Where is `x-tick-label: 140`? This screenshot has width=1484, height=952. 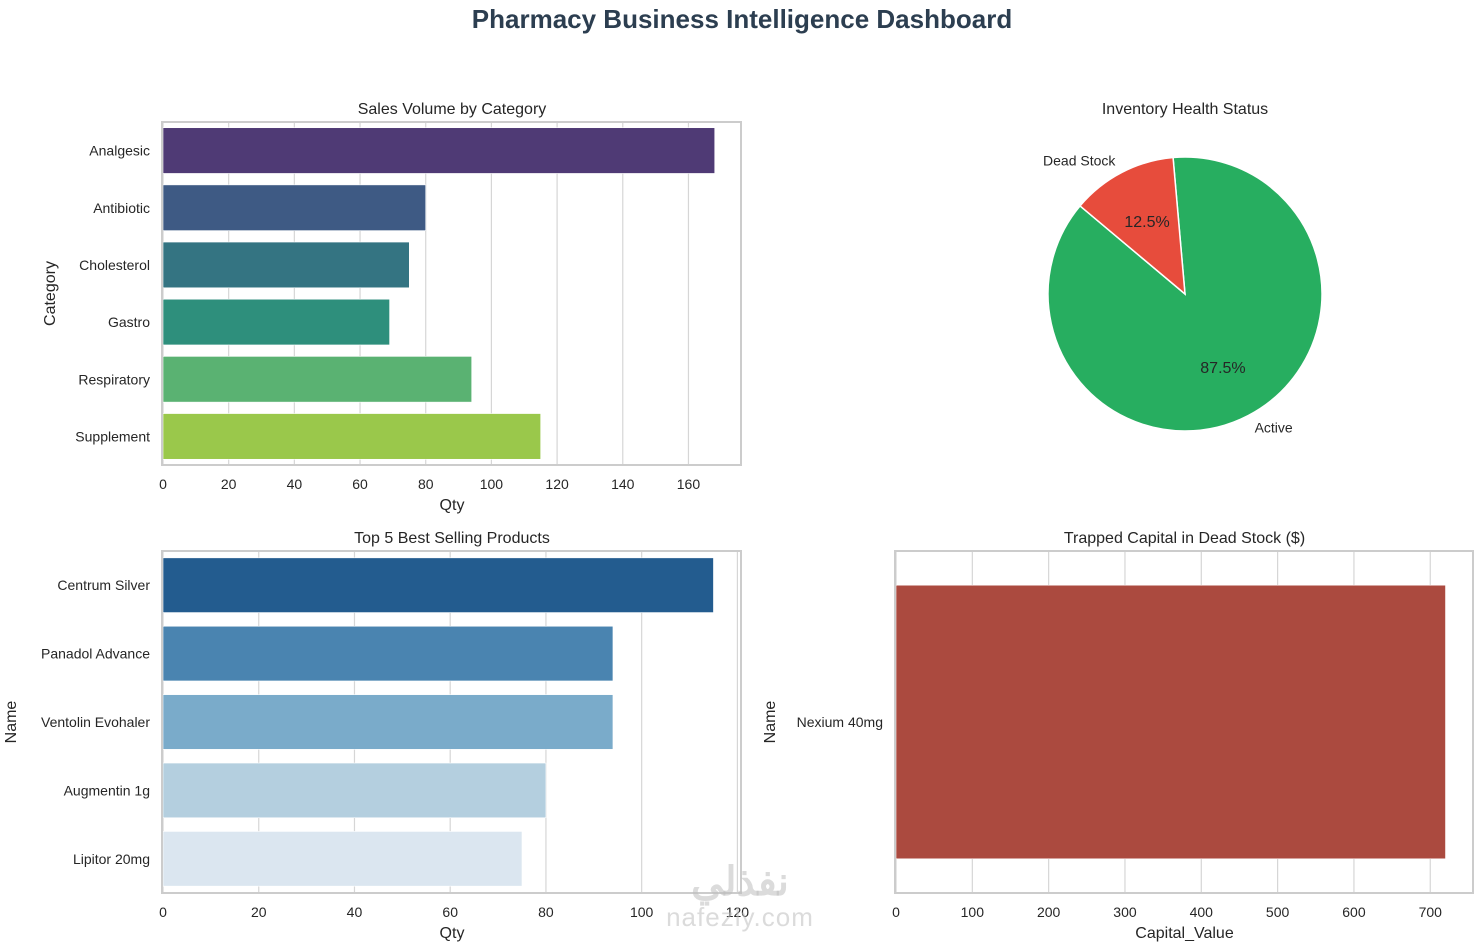
x-tick-label: 140 is located at coordinates (623, 484).